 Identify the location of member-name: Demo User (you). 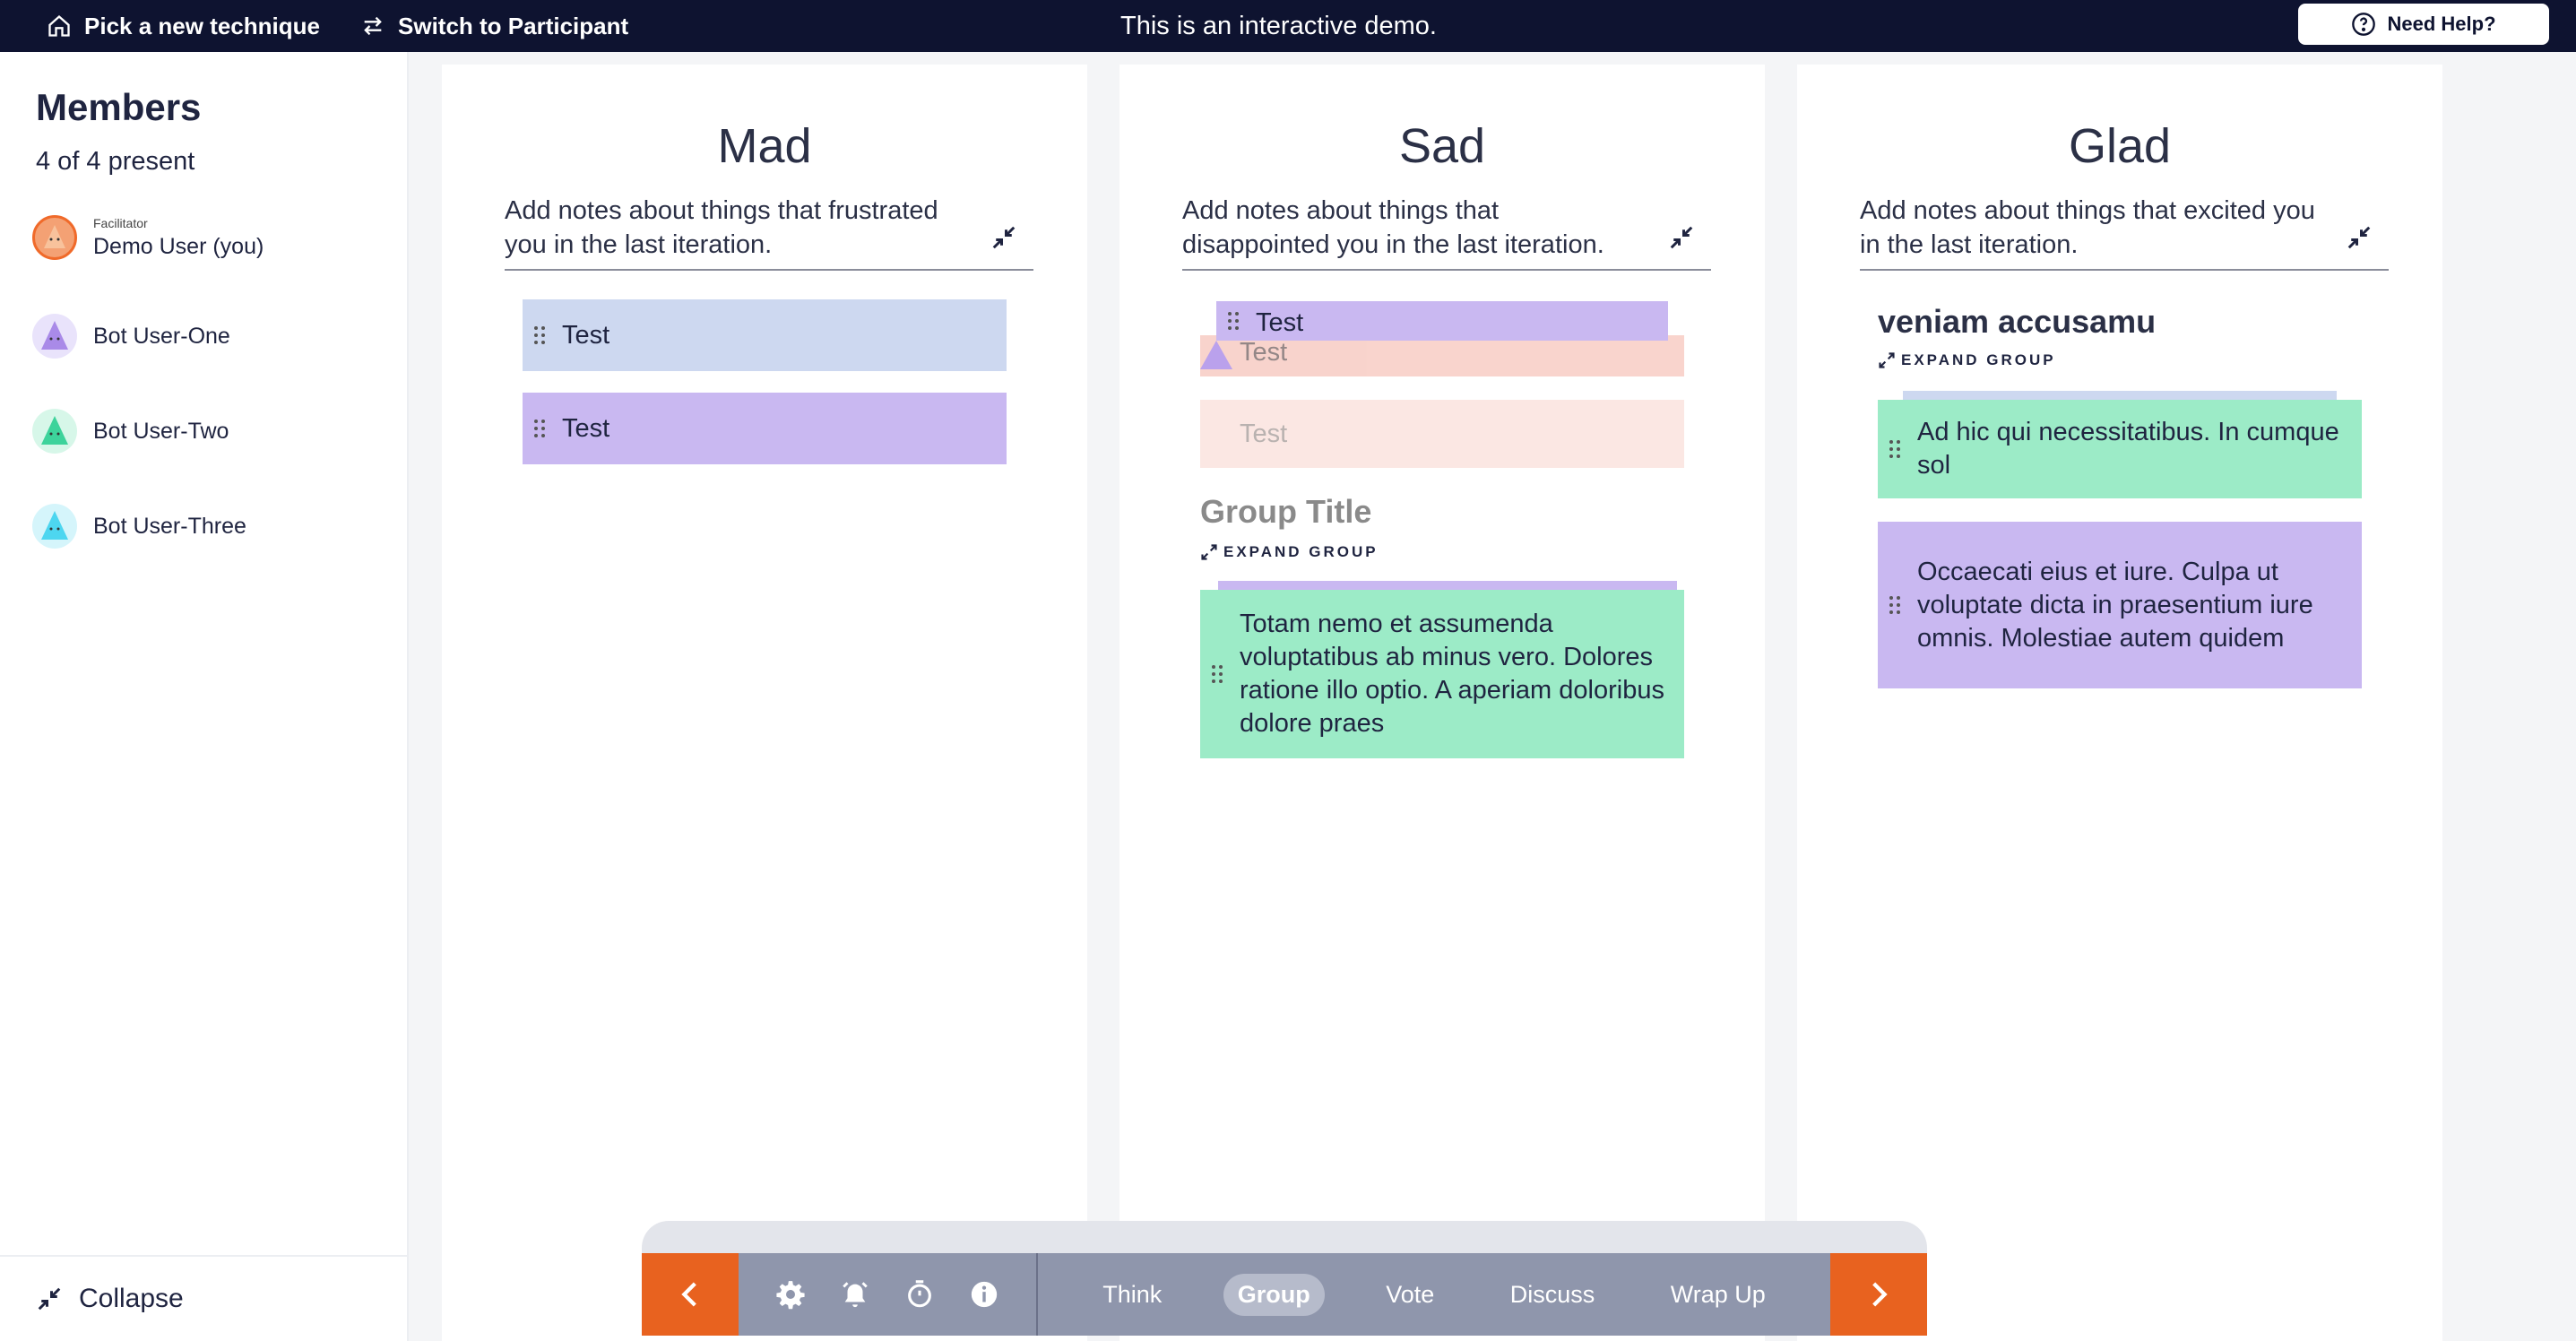
(178, 246).